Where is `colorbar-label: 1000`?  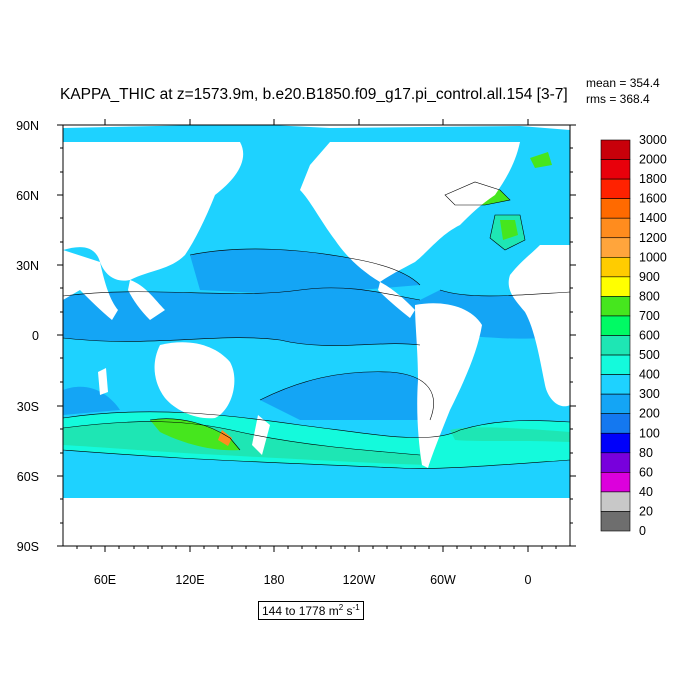
colorbar-label: 1000 is located at coordinates (653, 257).